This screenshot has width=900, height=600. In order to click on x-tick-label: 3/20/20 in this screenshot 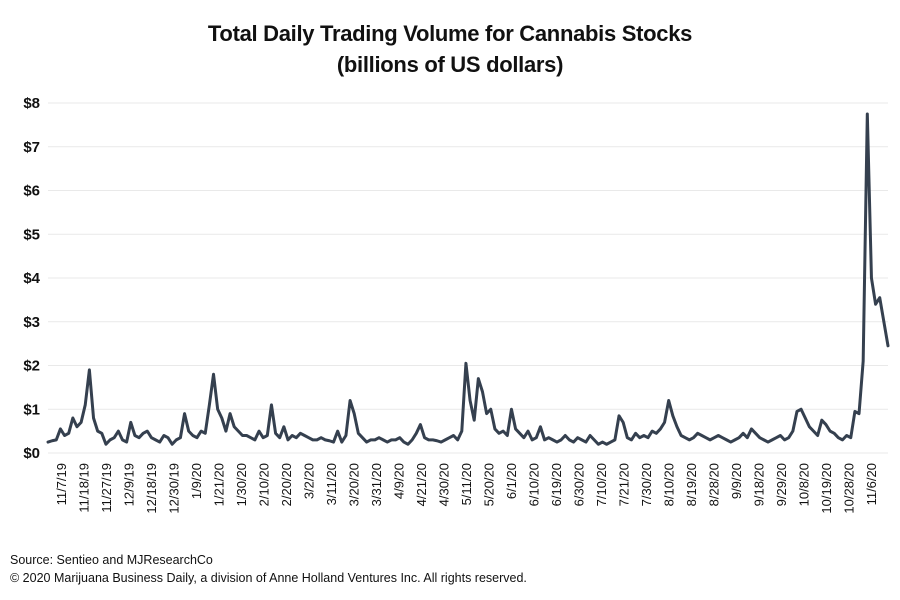, I will do `click(354, 484)`.